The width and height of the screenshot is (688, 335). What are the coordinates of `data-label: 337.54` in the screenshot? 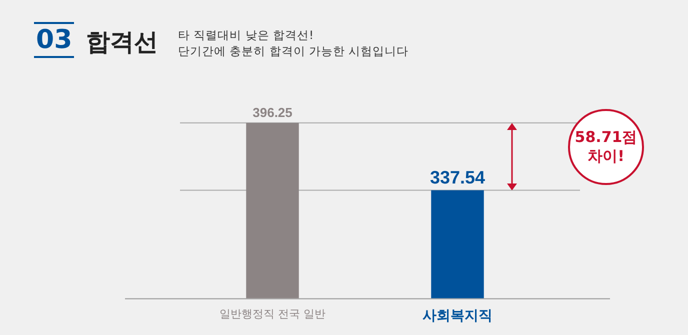 It's located at (458, 177).